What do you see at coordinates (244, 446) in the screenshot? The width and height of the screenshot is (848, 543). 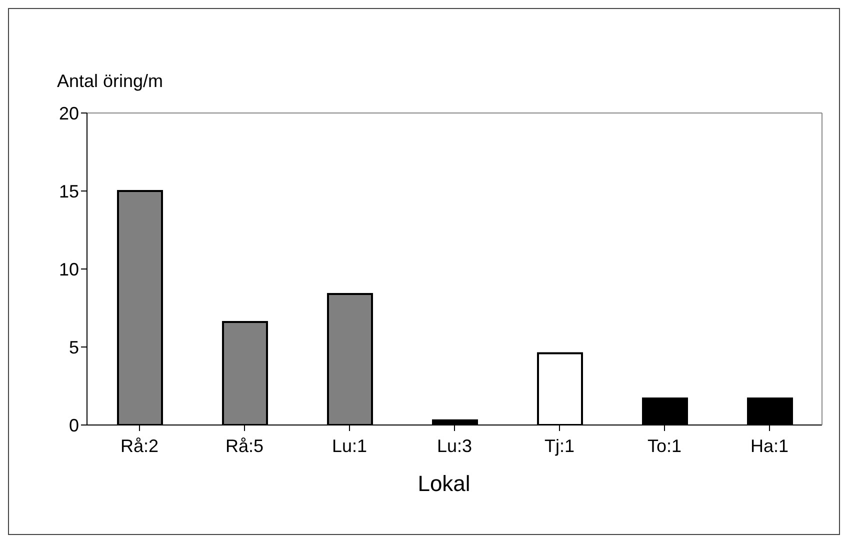 I see `x-tick-label: Rå:5` at bounding box center [244, 446].